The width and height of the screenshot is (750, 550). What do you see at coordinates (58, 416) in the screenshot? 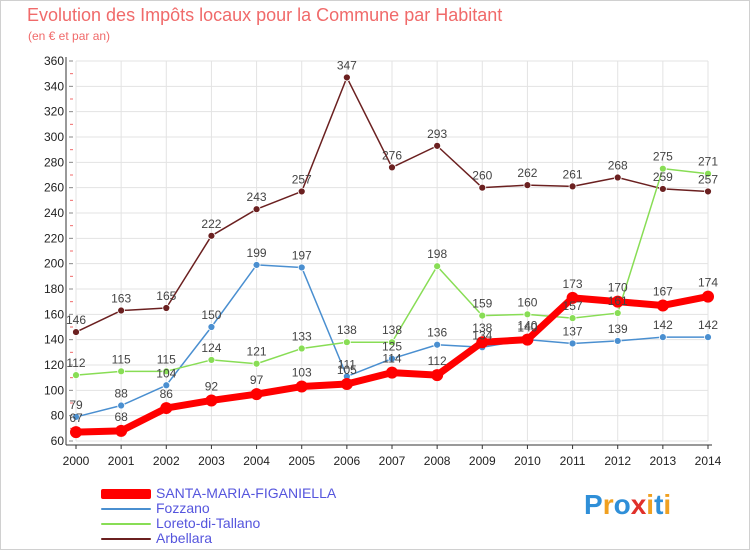
I see `y-tick-label: 80` at bounding box center [58, 416].